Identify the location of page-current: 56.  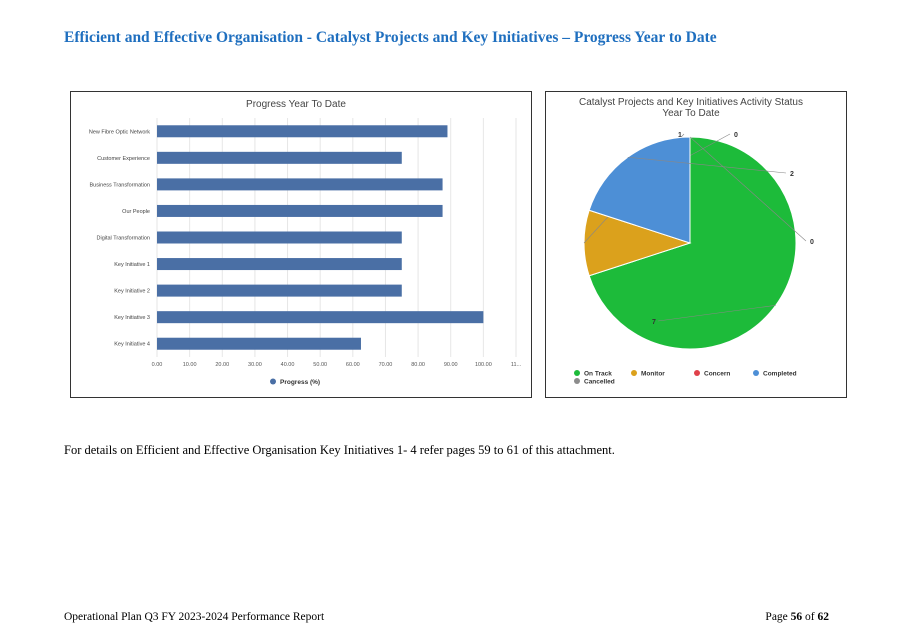
(796, 617).